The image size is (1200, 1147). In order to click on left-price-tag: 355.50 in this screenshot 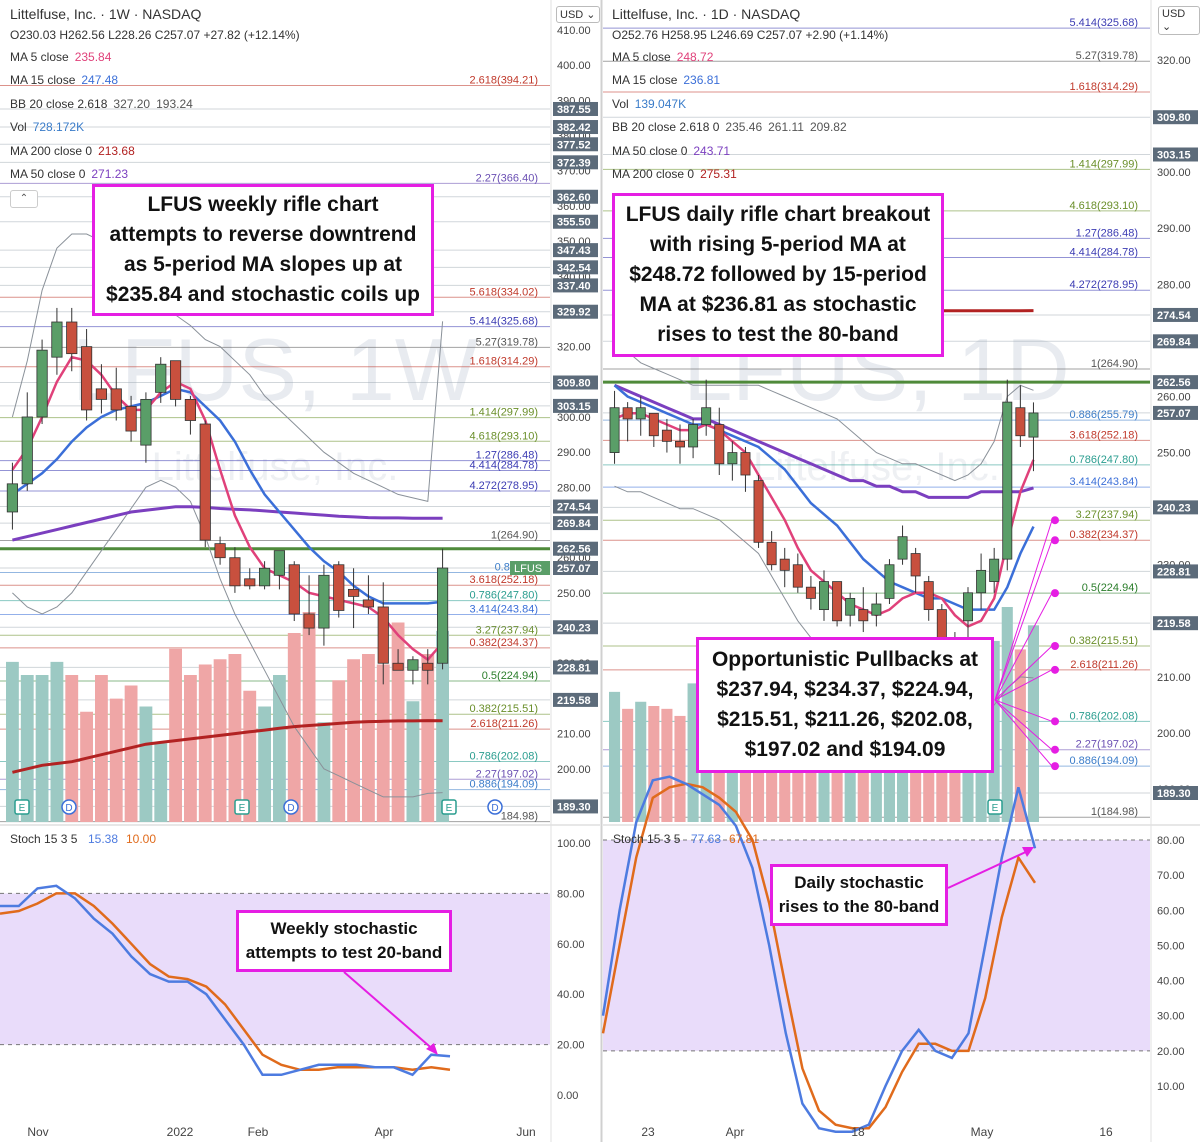, I will do `click(575, 221)`.